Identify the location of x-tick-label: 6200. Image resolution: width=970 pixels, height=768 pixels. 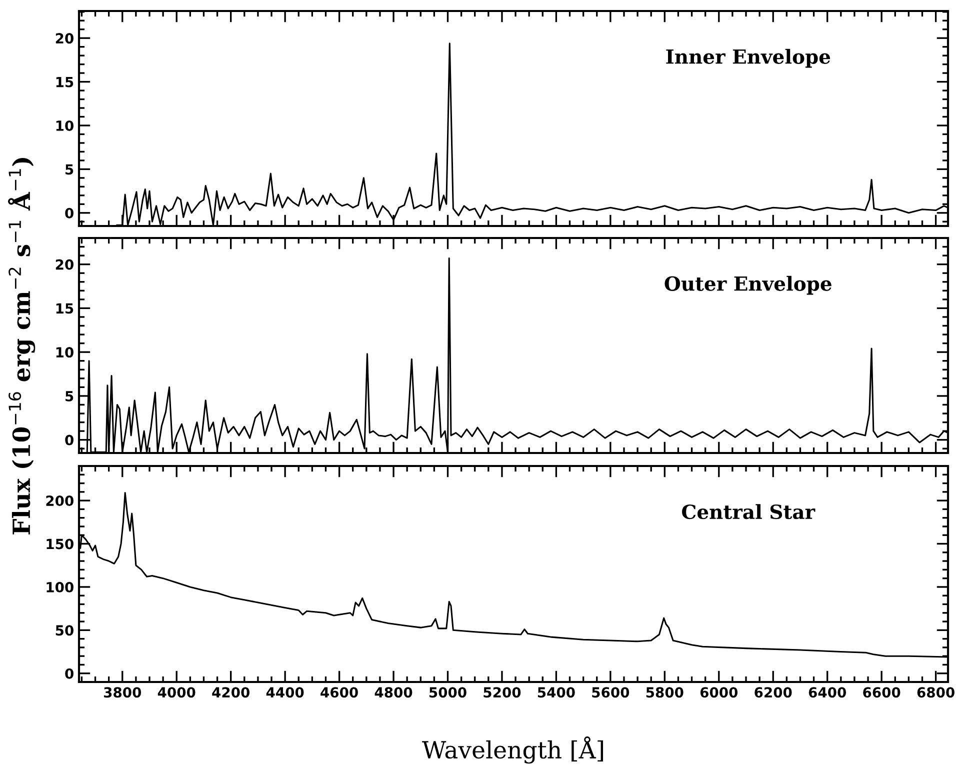
(773, 692).